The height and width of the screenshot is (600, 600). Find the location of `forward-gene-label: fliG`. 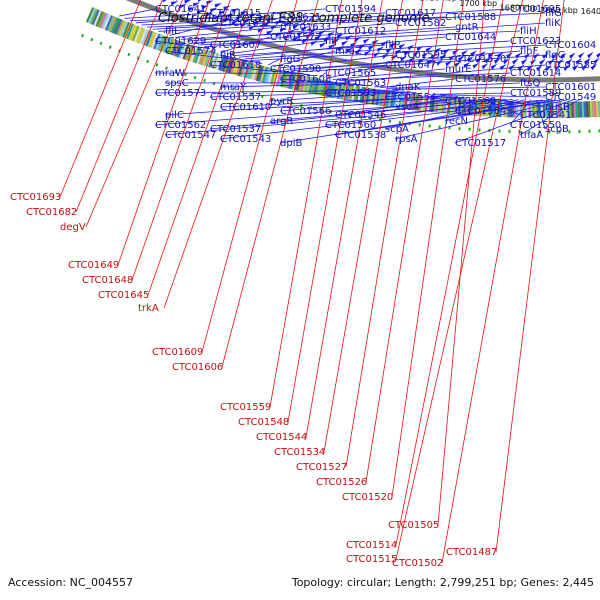

forward-gene-label: fliG is located at coordinates (553, 13).